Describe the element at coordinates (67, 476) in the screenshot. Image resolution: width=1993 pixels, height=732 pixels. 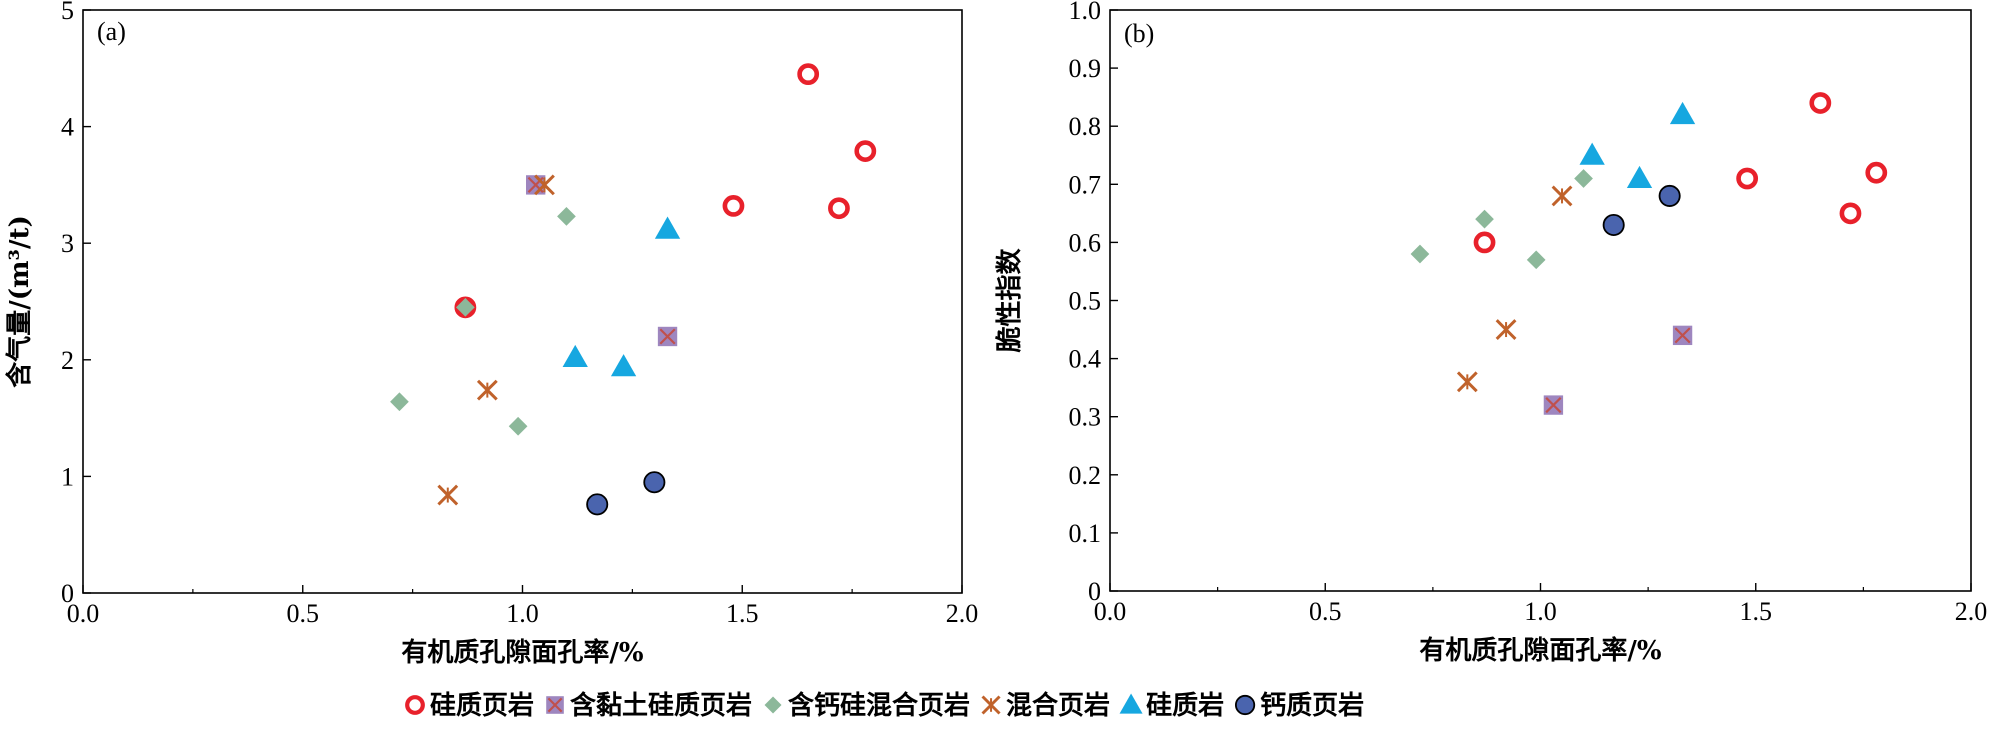
I see `y-tick-label: 1` at that location.